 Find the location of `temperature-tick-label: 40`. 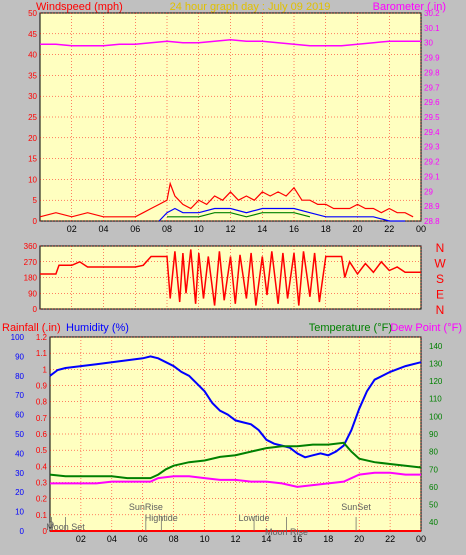

temperature-tick-label: 40 is located at coordinates (433, 522).